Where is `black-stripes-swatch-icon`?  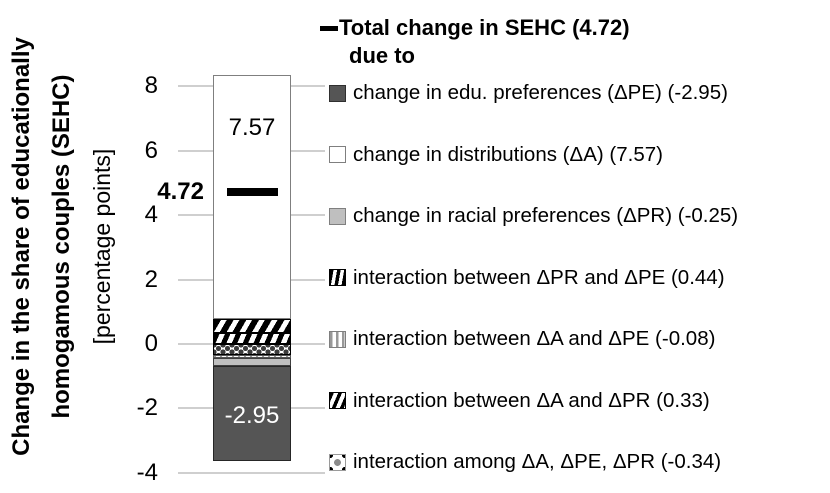
black-stripes-swatch-icon is located at coordinates (337, 277).